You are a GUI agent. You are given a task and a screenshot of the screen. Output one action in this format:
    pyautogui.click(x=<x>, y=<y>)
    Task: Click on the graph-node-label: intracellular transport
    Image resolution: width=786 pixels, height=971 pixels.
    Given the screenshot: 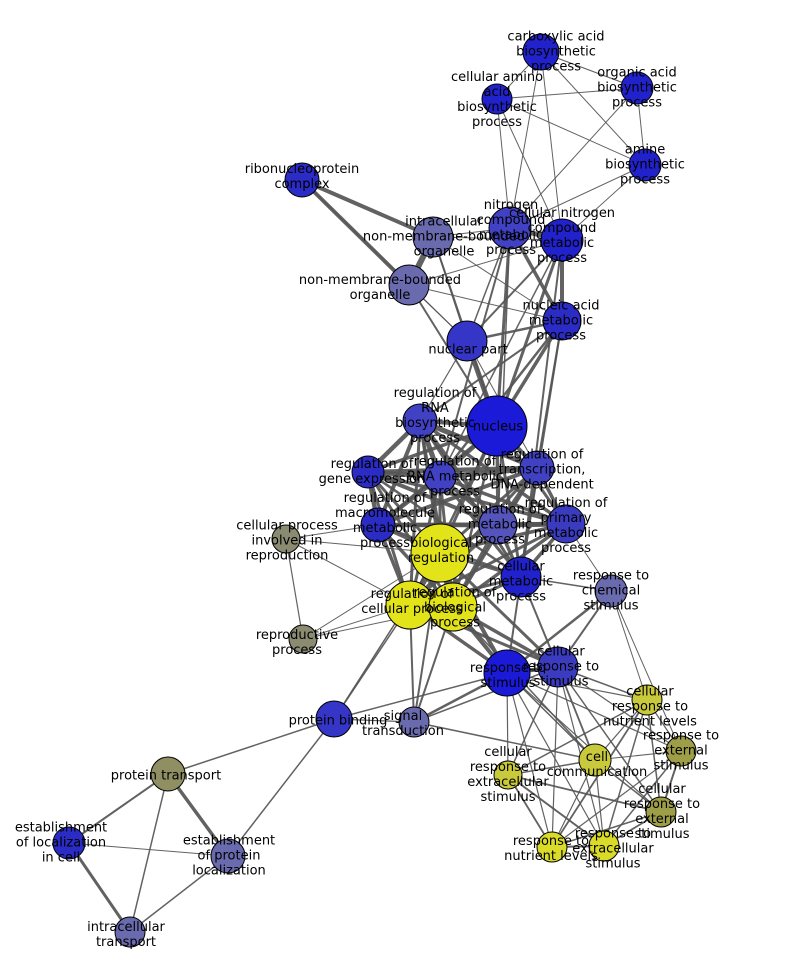 What is the action you would take?
    pyautogui.click(x=126, y=935)
    